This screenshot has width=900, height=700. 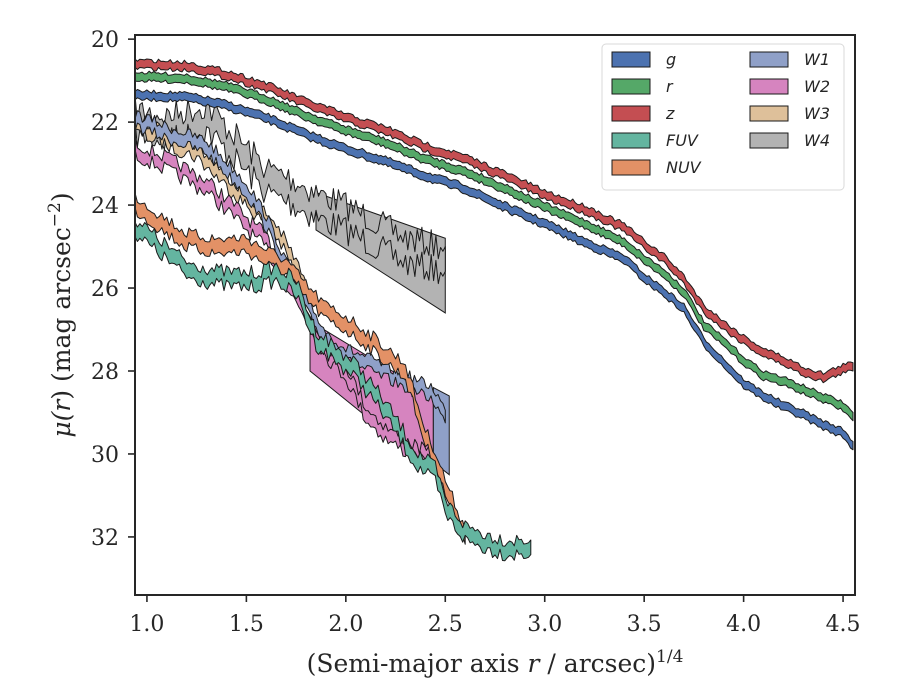 I want to click on legend-label-g: g, so click(x=671, y=59).